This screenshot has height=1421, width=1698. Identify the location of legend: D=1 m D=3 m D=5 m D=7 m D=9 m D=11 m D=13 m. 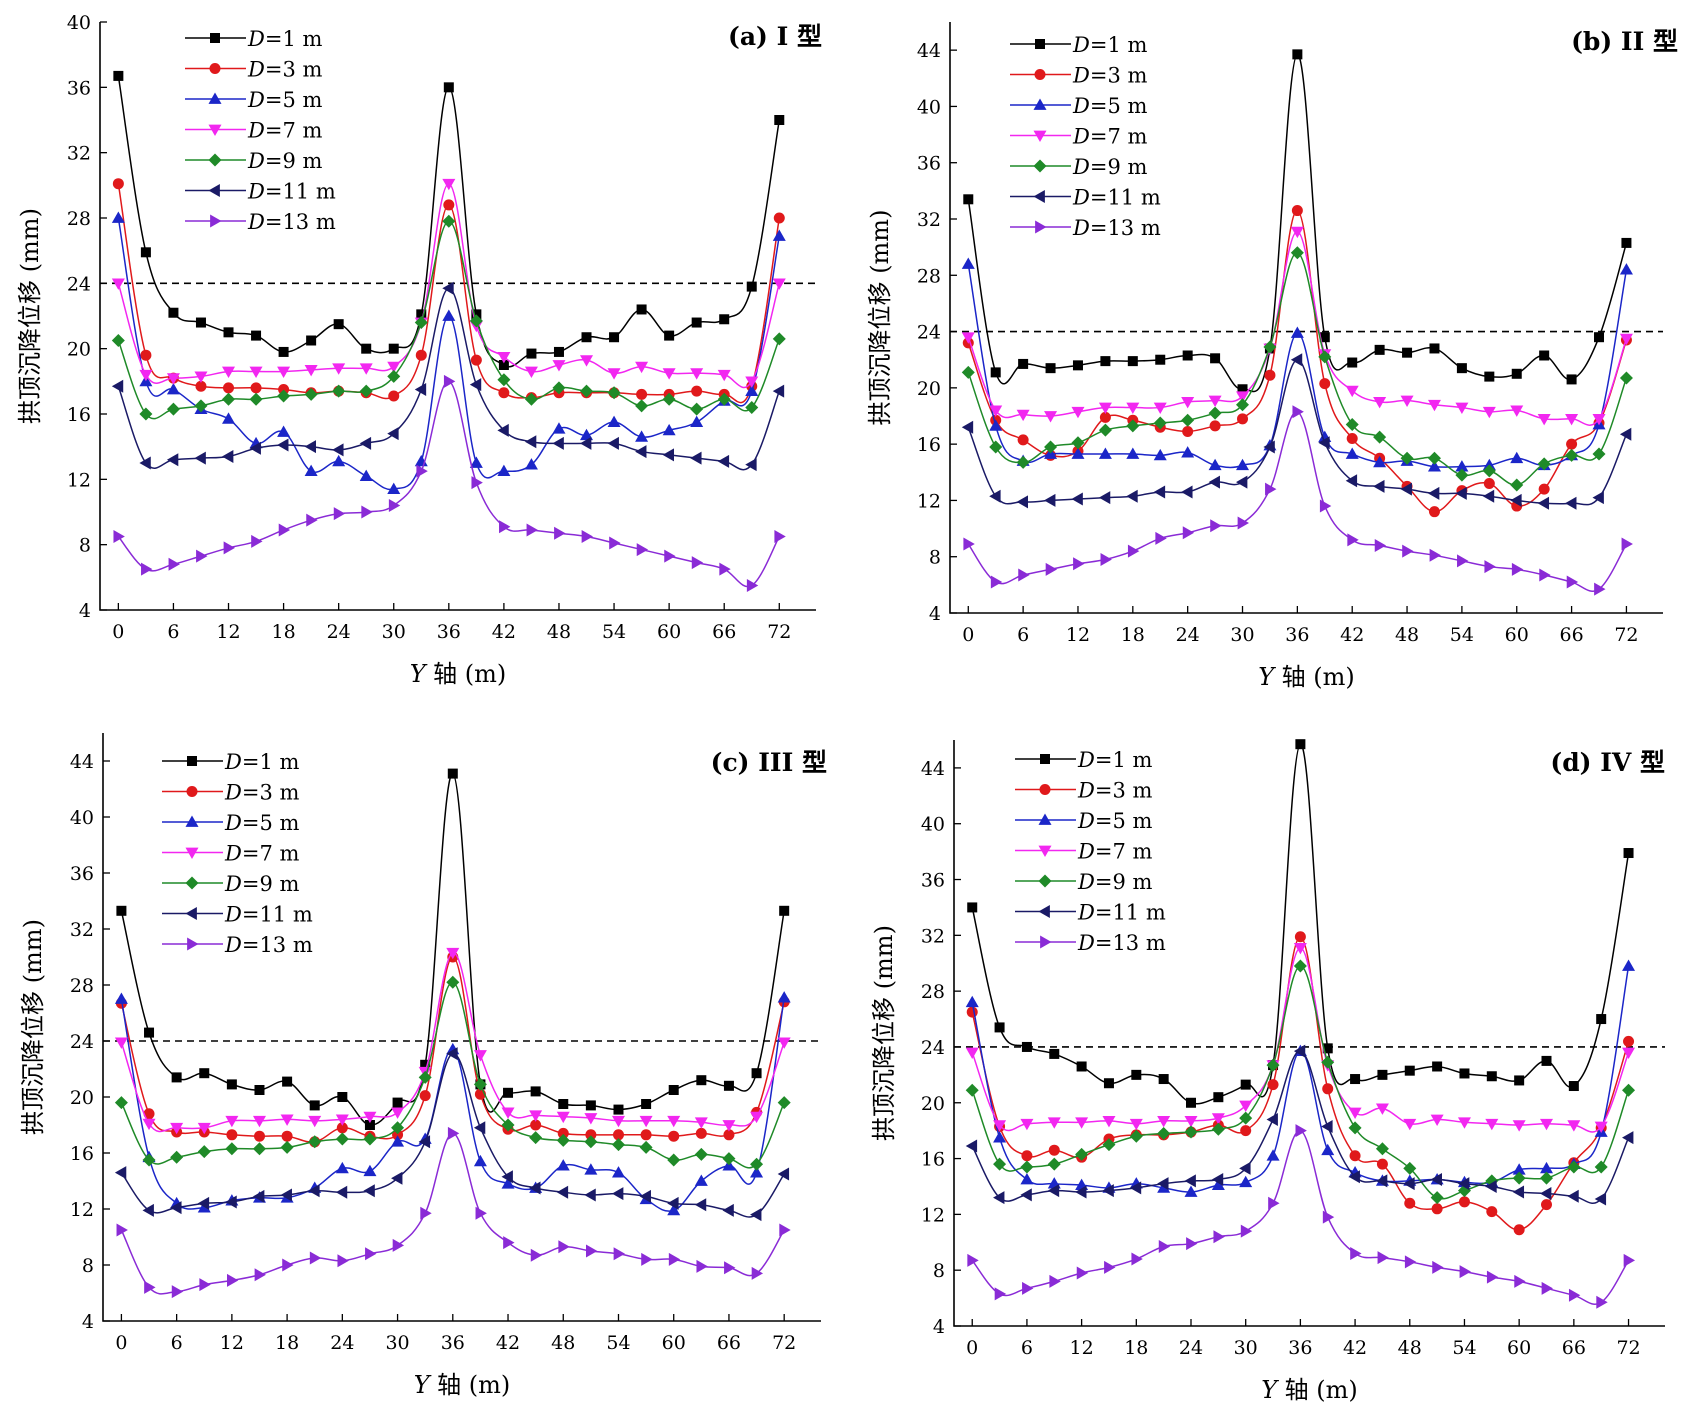
(1090, 851).